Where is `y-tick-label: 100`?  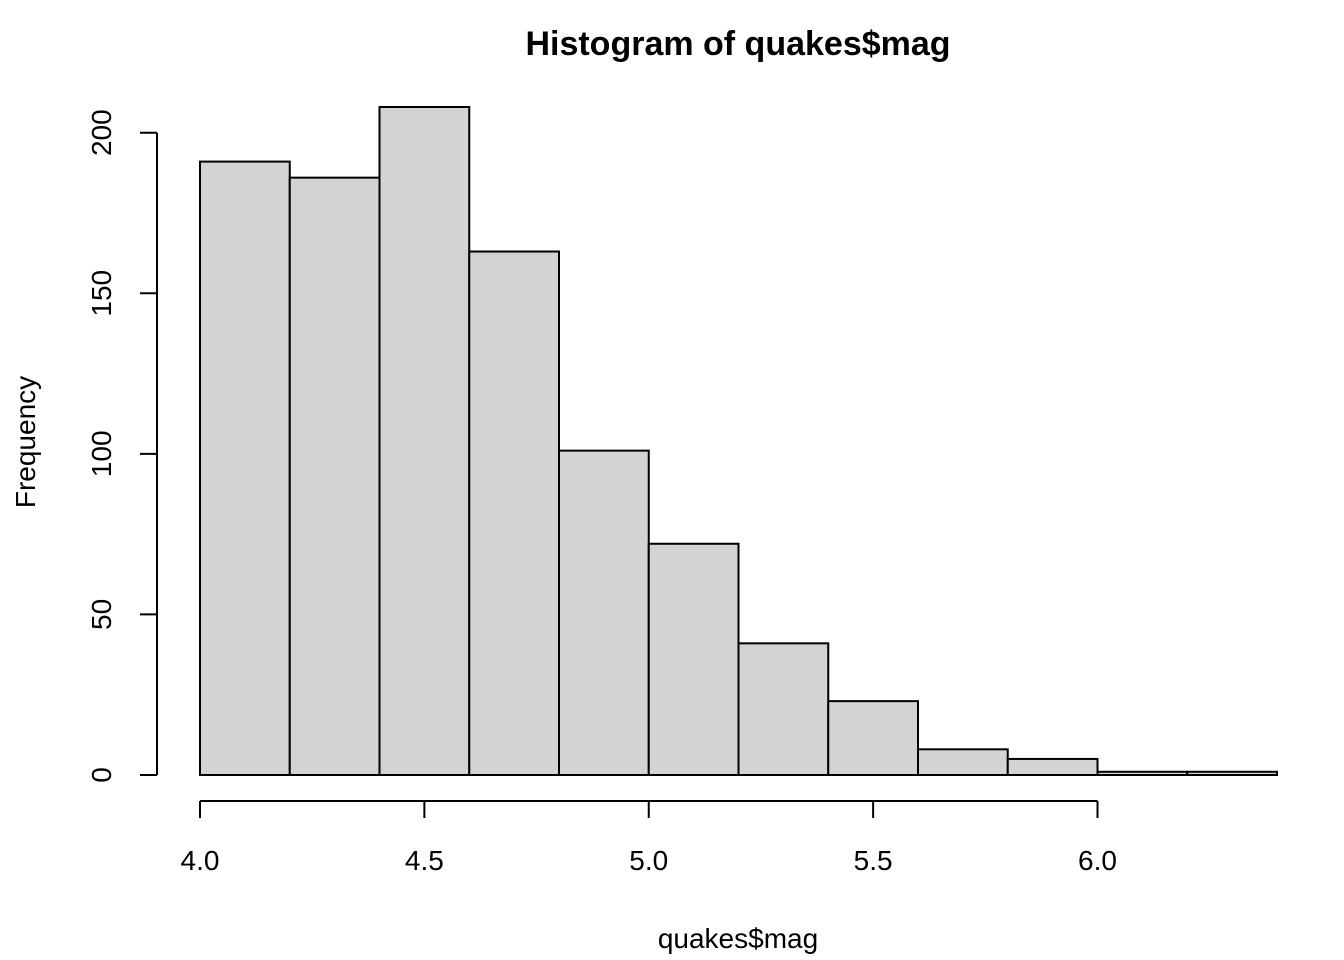
y-tick-label: 100 is located at coordinates (101, 453).